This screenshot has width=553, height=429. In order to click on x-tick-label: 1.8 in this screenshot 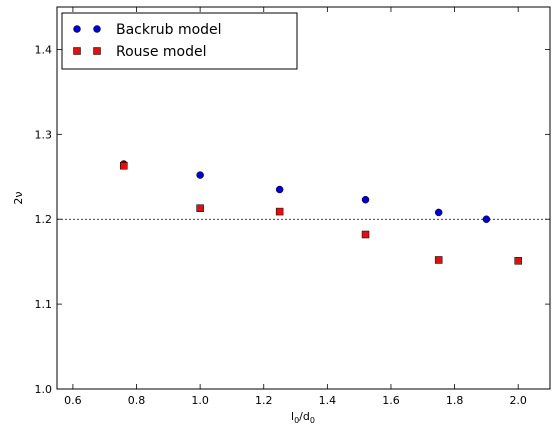, I will do `click(455, 400)`.